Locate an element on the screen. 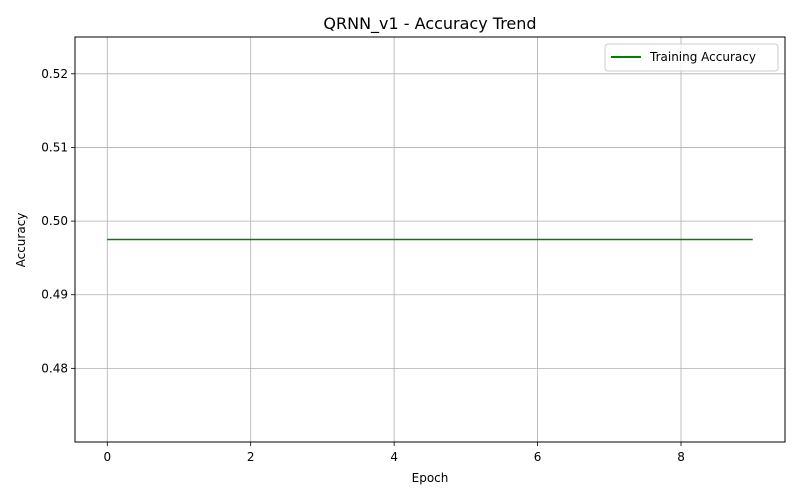  chart-title: QRNN_v1 - Accuracy Trend is located at coordinates (429, 24).